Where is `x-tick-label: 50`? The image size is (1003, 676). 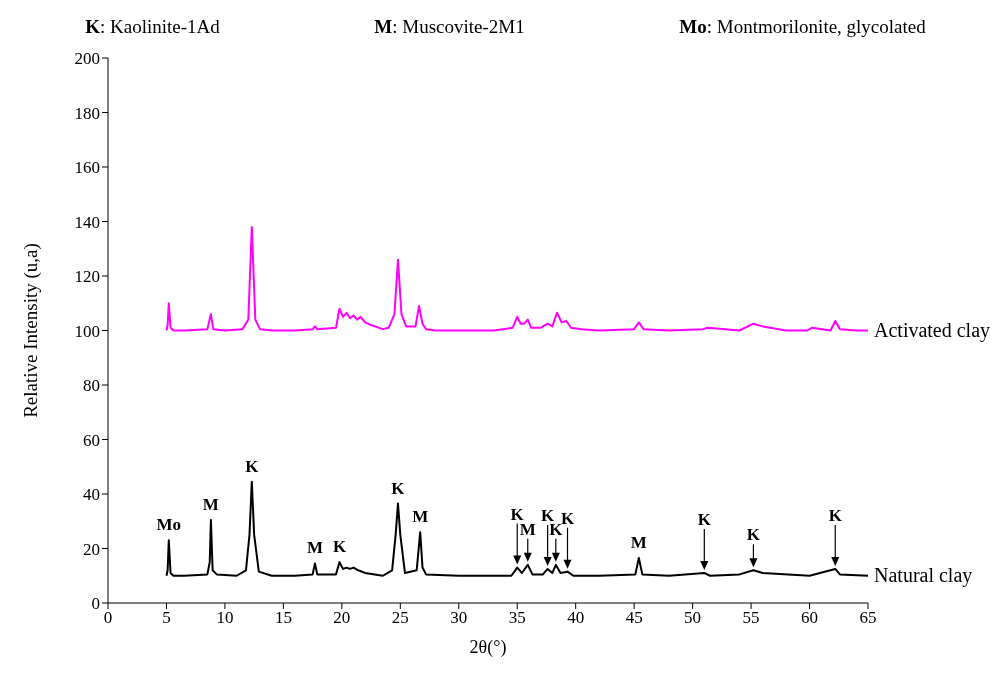
x-tick-label: 50 is located at coordinates (693, 618).